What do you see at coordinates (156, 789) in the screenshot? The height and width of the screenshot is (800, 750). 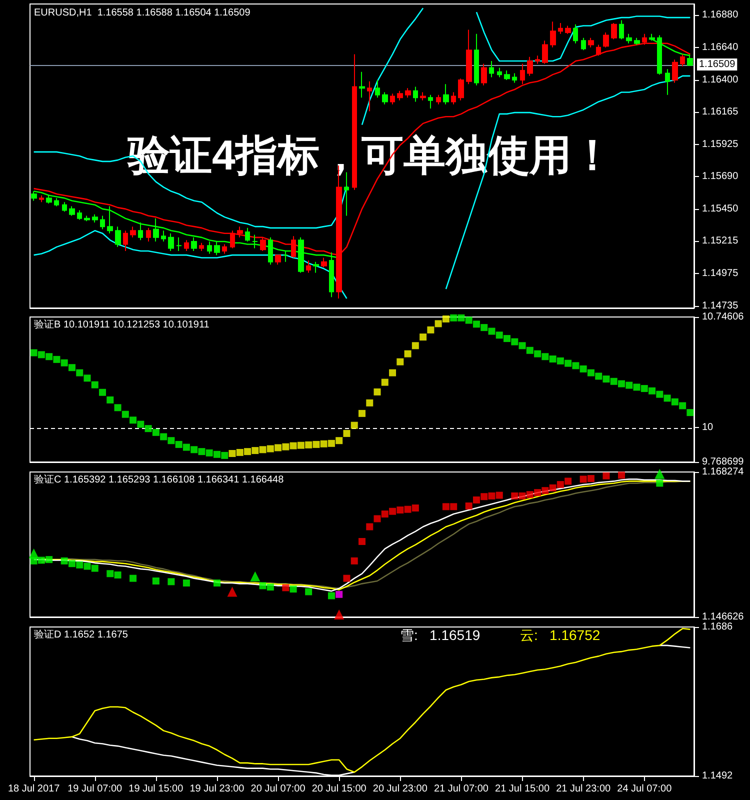 I see `x-tick-label: 19 Jul 15:00` at bounding box center [156, 789].